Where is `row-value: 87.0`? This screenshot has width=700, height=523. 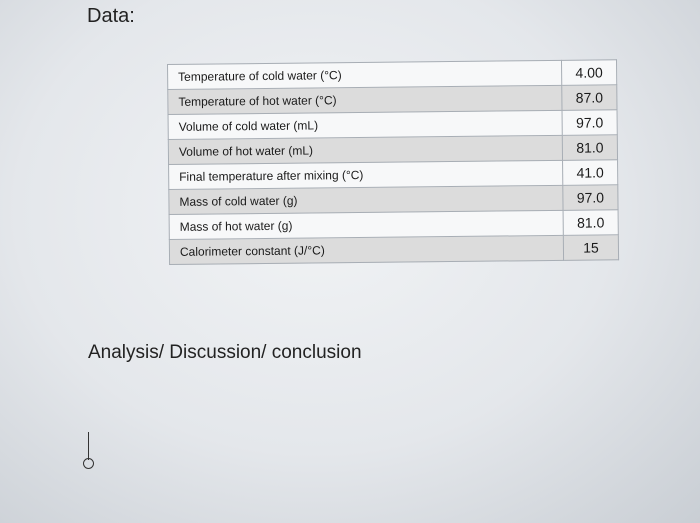 row-value: 87.0 is located at coordinates (589, 97).